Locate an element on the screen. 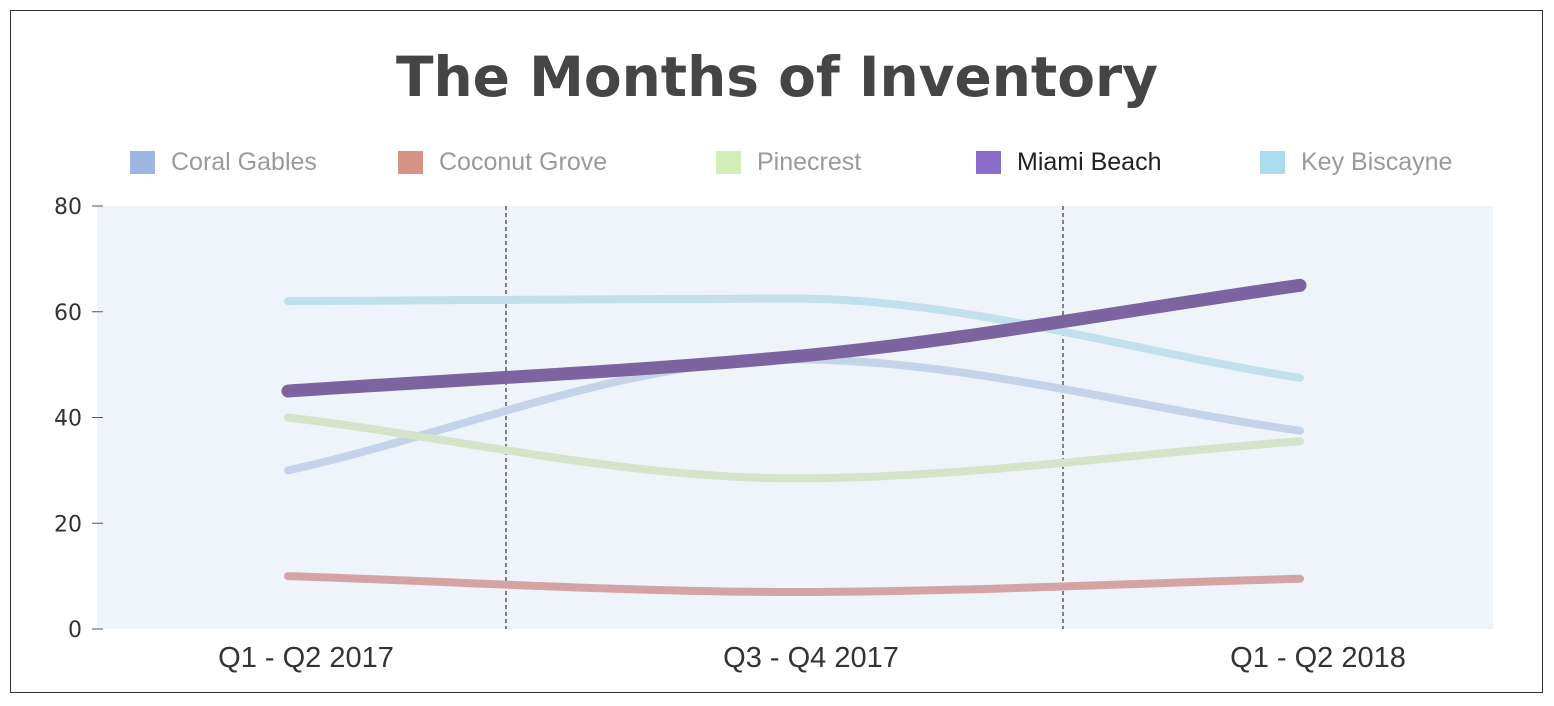 The height and width of the screenshot is (706, 1554). legend-item-coral-gables: Coral Gables is located at coordinates (223, 162).